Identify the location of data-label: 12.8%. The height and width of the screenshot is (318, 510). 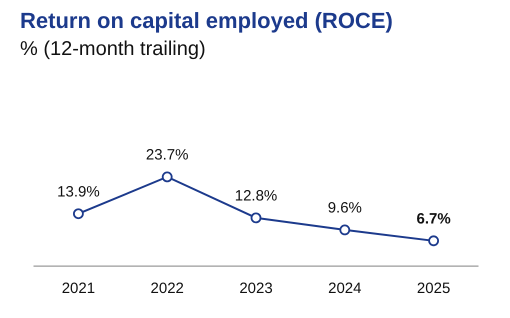
(256, 196).